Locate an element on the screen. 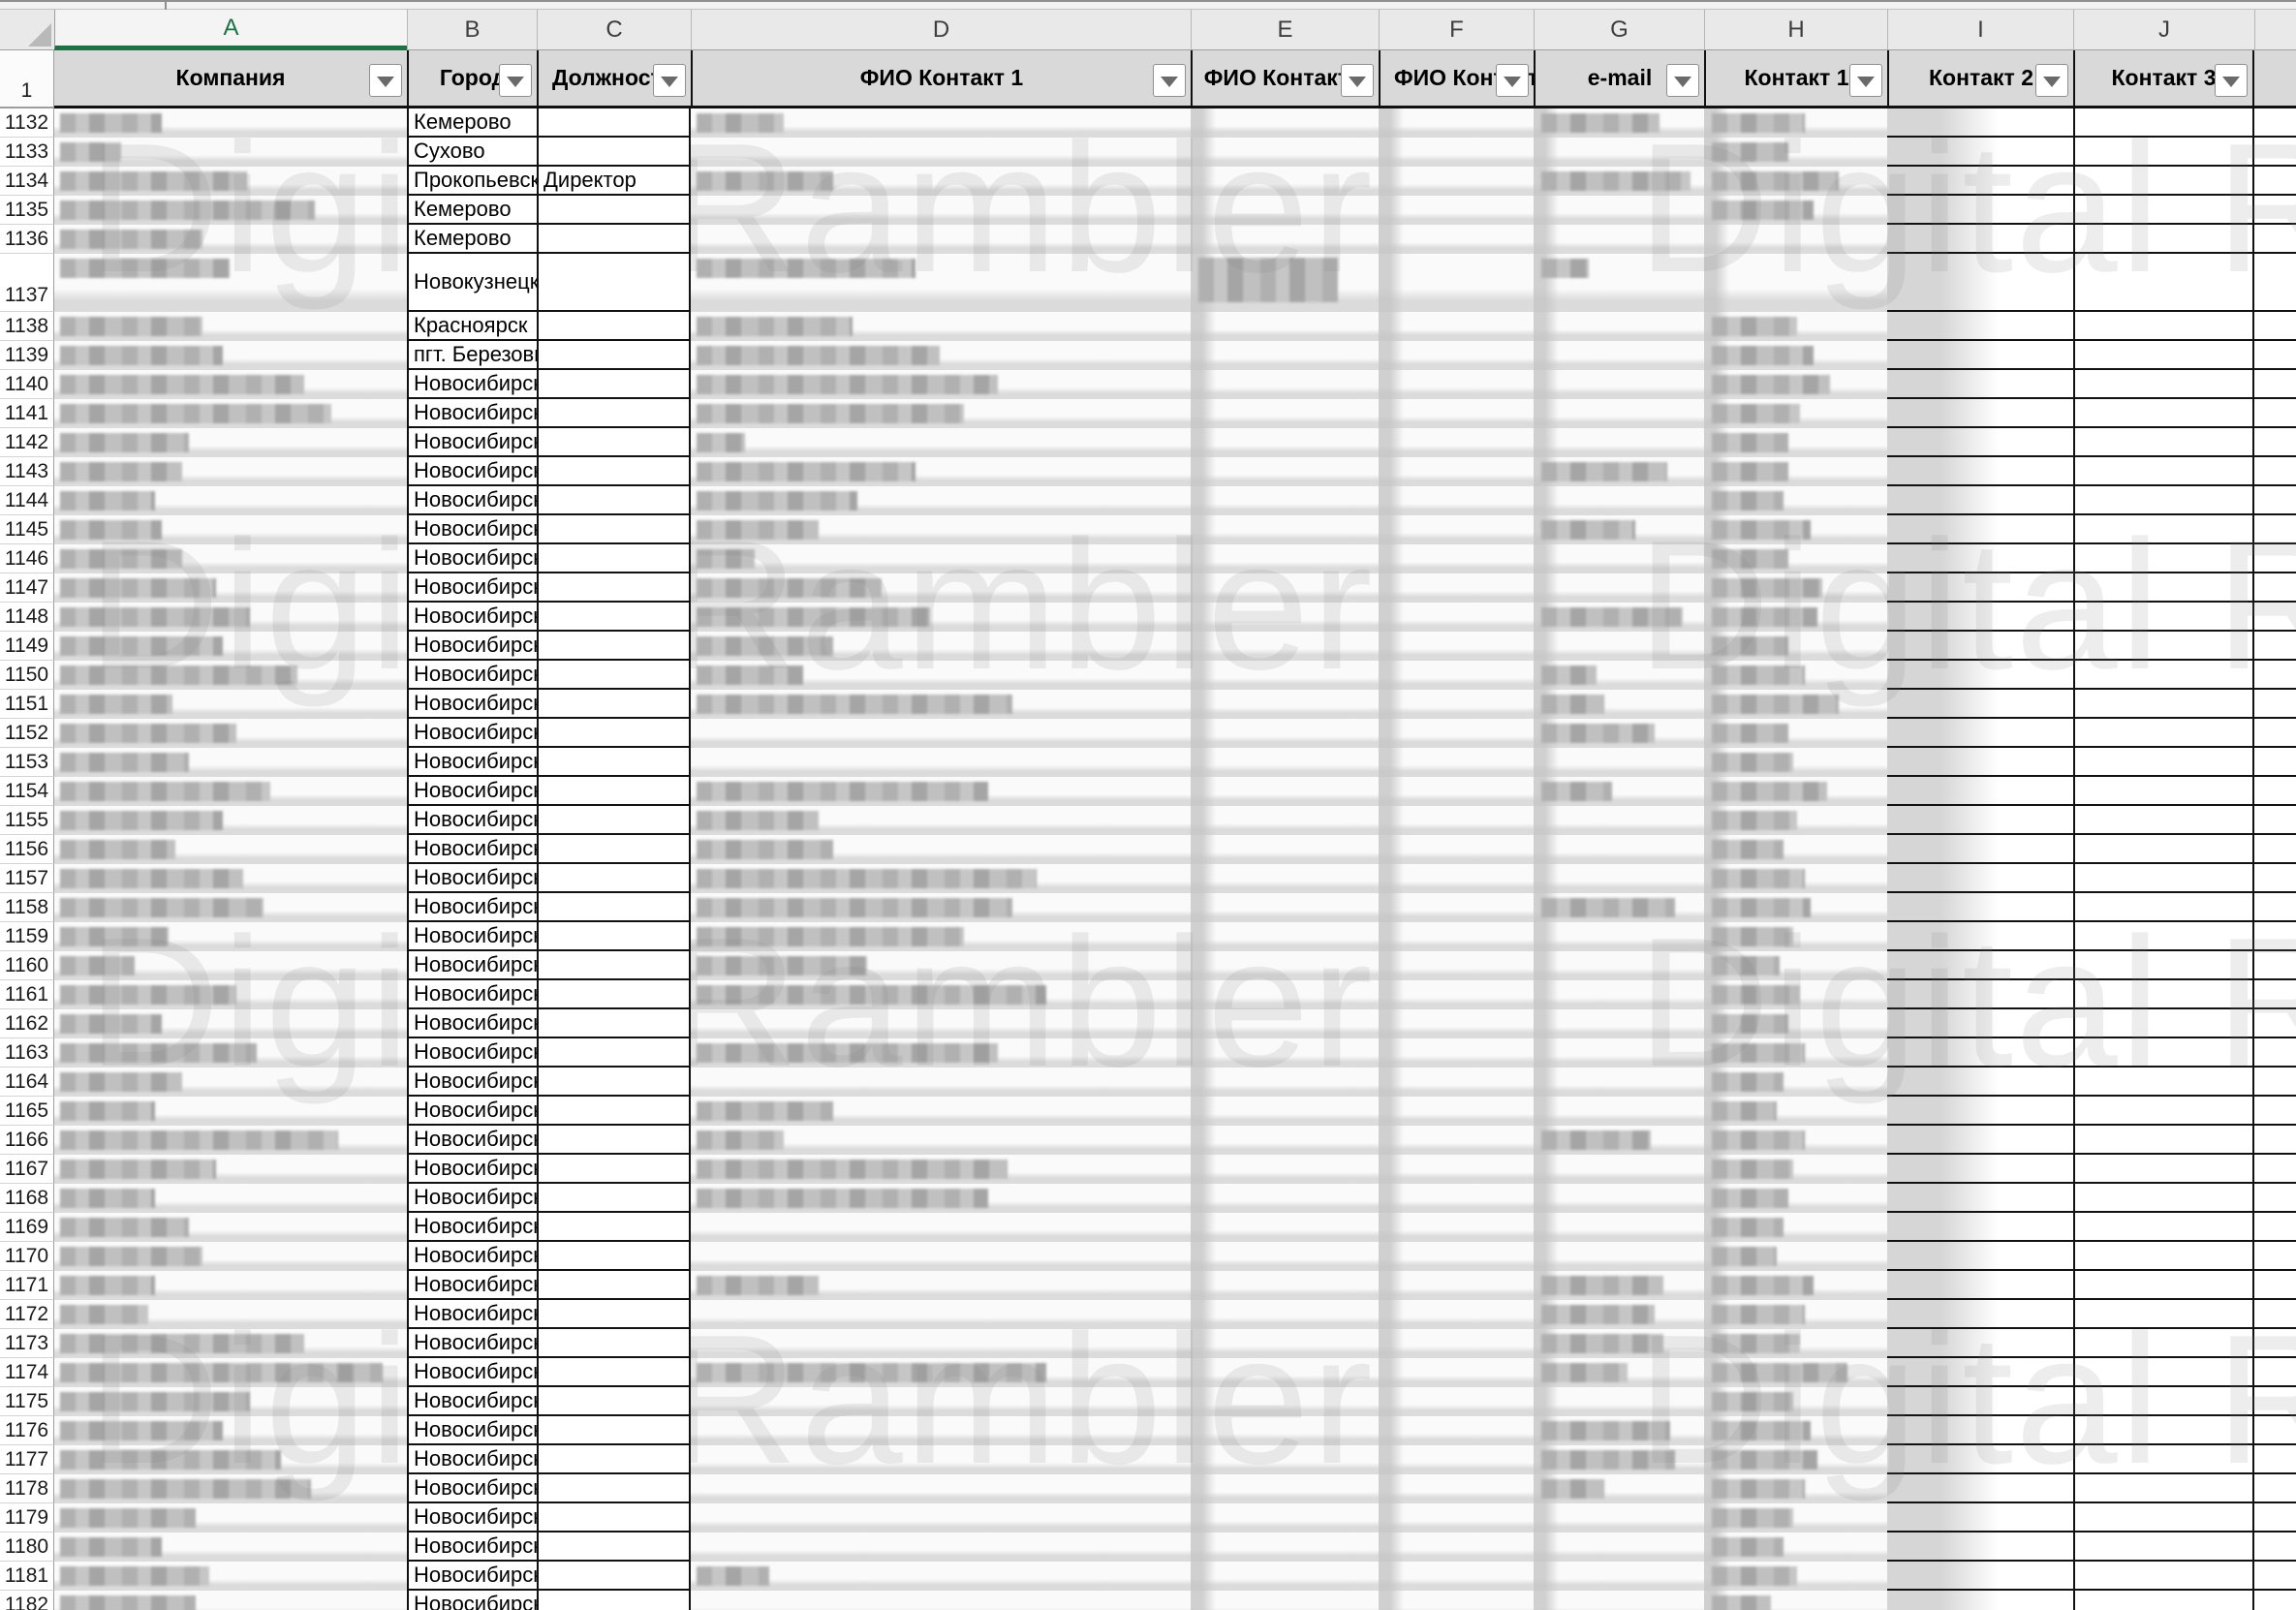 This screenshot has width=2296, height=1610. filter-button-F is located at coordinates (1512, 80).